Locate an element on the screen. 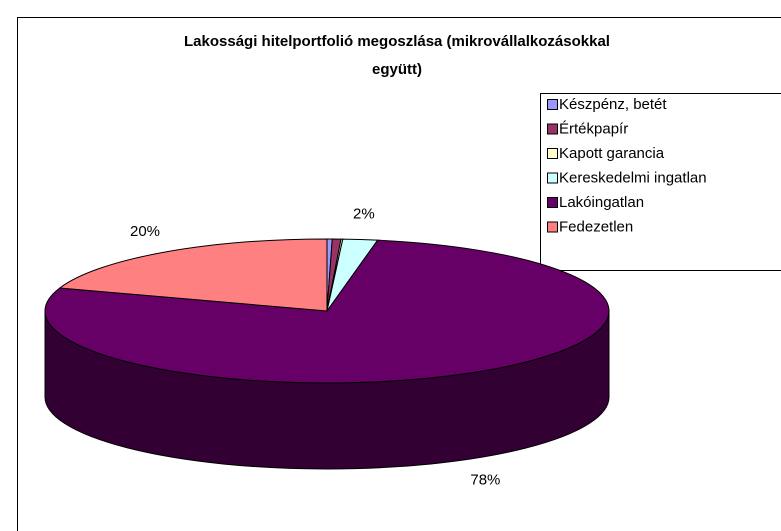 The width and height of the screenshot is (781, 531). legend-label: Értékpapír is located at coordinates (593, 128).